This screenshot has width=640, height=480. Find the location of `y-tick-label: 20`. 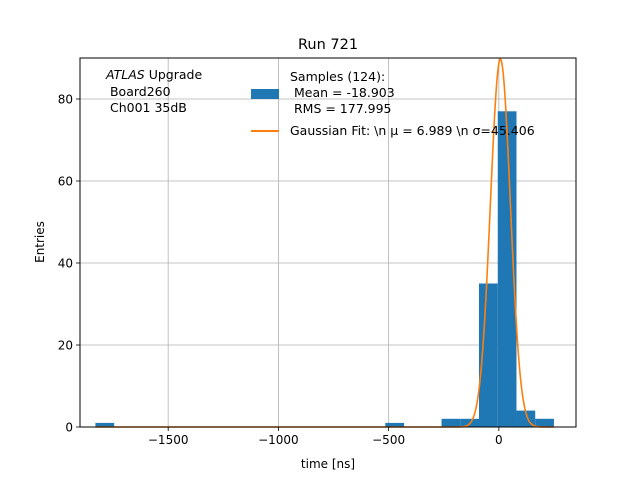

y-tick-label: 20 is located at coordinates (65, 346).